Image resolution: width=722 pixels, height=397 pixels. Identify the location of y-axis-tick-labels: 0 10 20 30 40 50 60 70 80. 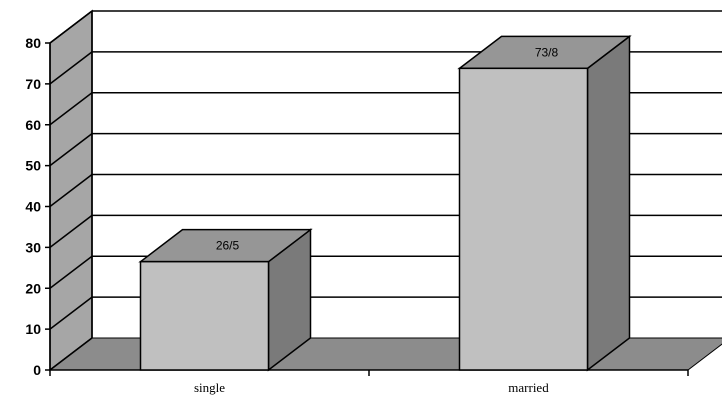
(33, 206).